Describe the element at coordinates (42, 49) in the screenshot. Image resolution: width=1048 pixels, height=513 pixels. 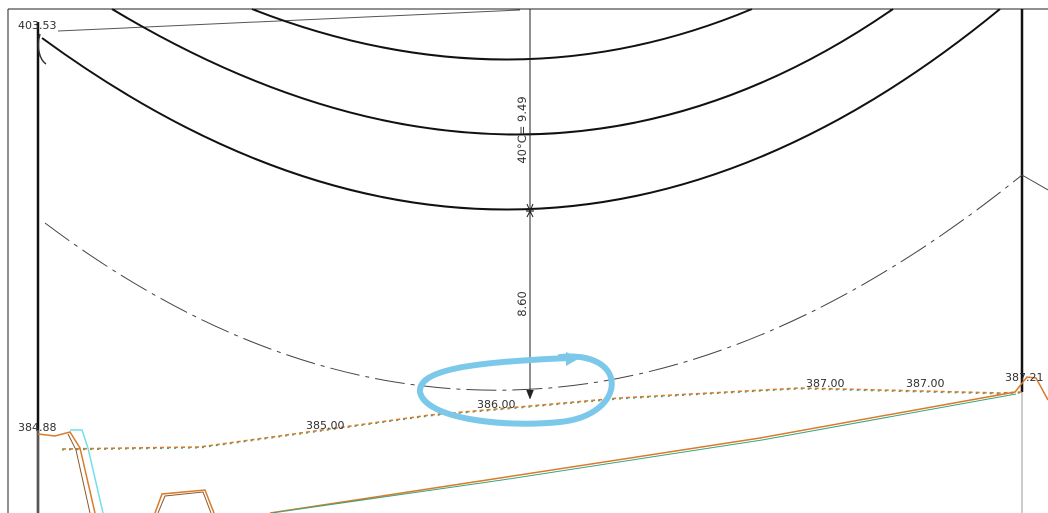
I see `insulator-hook` at that location.